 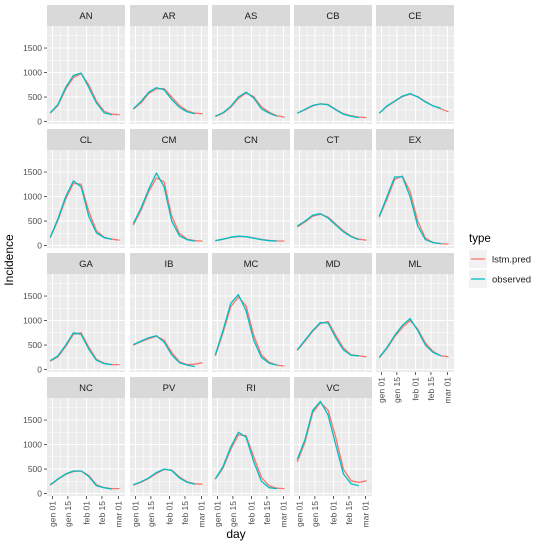 What do you see at coordinates (74, 66) in the screenshot?
I see `facet-panel-an: AN 0 500 1000 1500` at bounding box center [74, 66].